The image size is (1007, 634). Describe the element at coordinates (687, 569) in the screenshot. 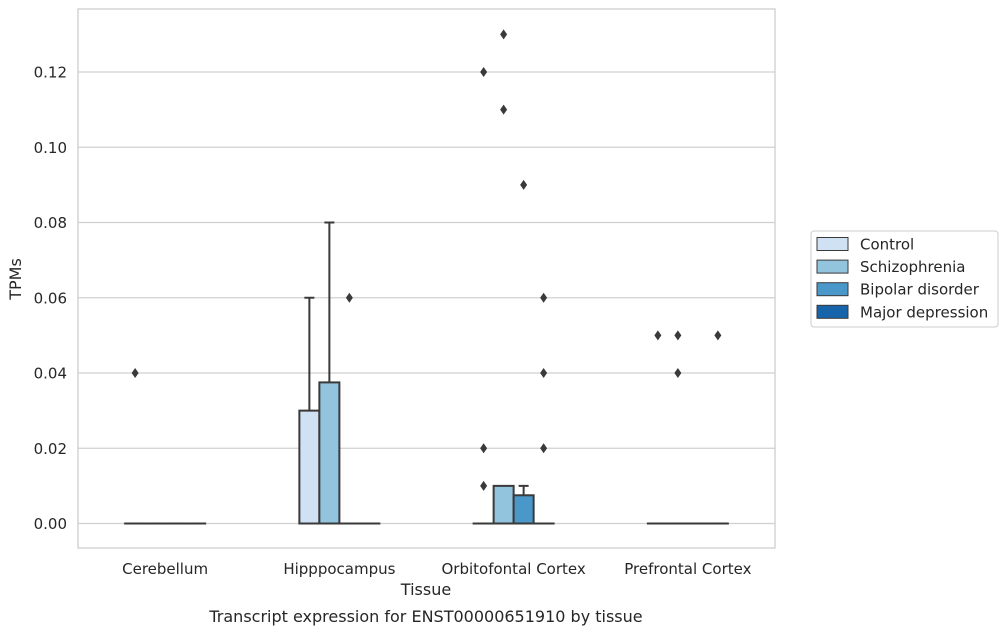

I see `x-tick-label: Prefrontal Cortex` at that location.